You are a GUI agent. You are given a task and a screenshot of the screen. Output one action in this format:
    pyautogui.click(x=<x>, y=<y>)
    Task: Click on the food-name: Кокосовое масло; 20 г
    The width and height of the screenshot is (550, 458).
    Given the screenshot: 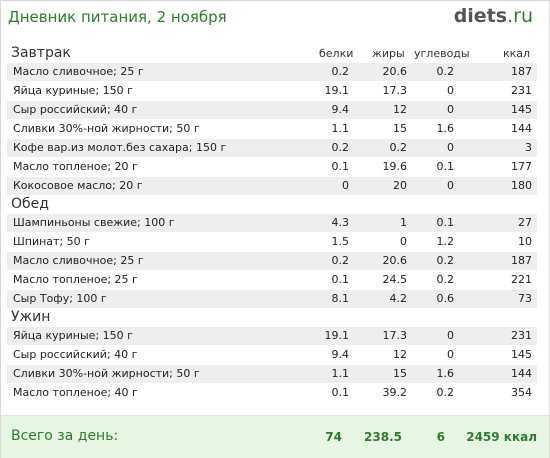 What is the action you would take?
    pyautogui.click(x=78, y=185)
    